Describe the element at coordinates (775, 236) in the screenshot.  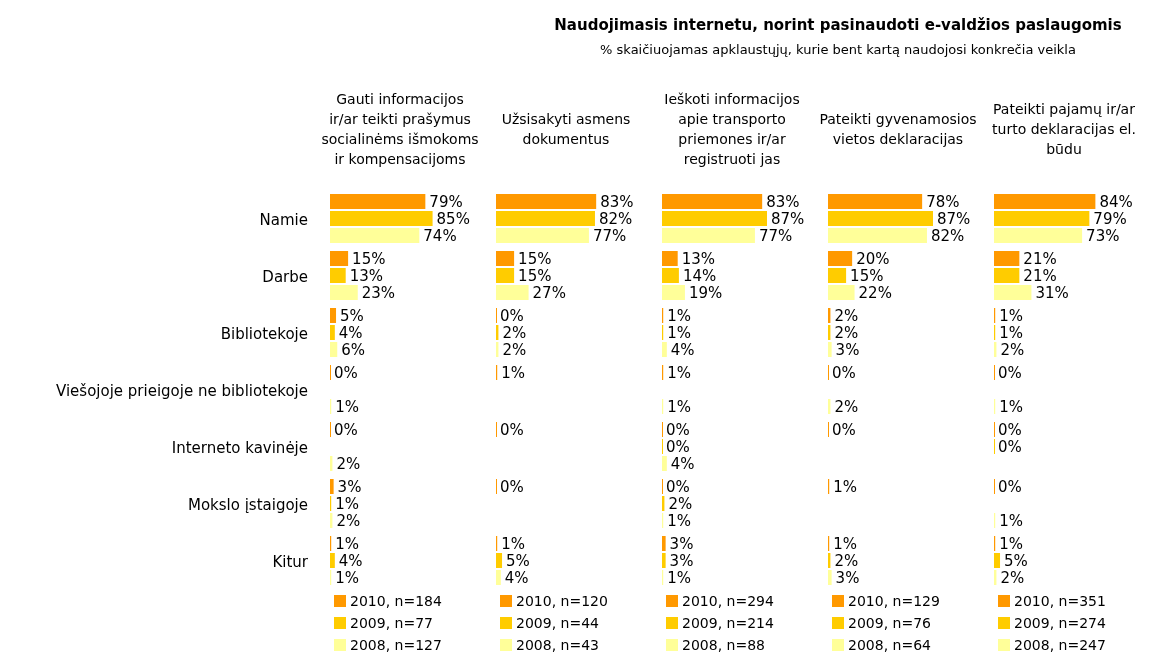
I see `data-label: 77%` at that location.